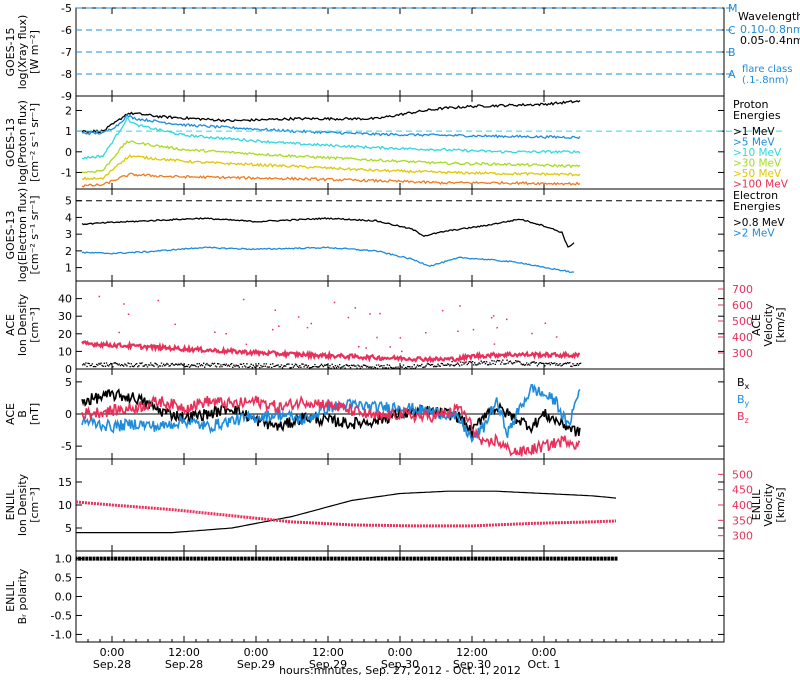 The width and height of the screenshot is (800, 680). I want to click on ytick-right-label: 500, so click(742, 321).